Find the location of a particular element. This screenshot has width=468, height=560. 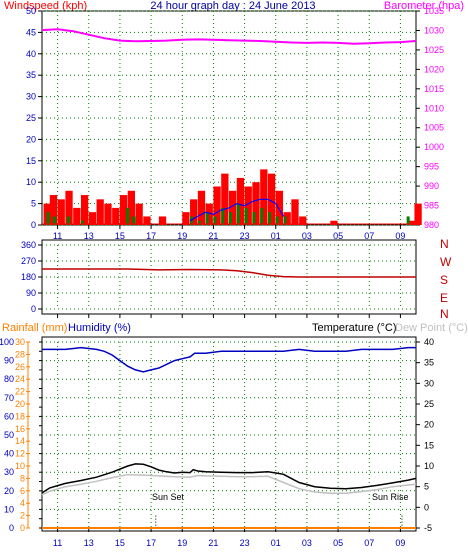

temperature-tick-label: 10 is located at coordinates (429, 466).